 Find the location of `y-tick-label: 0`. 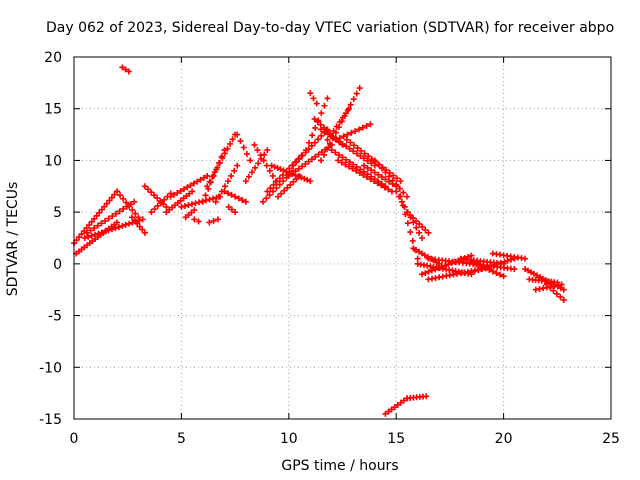

y-tick-label: 0 is located at coordinates (57, 265).